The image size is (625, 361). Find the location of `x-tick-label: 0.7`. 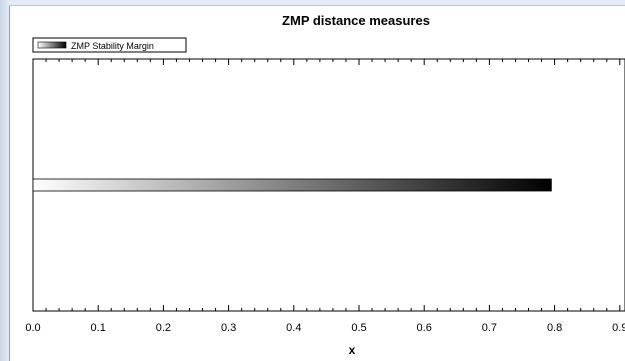

x-tick-label: 0.7 is located at coordinates (489, 328).